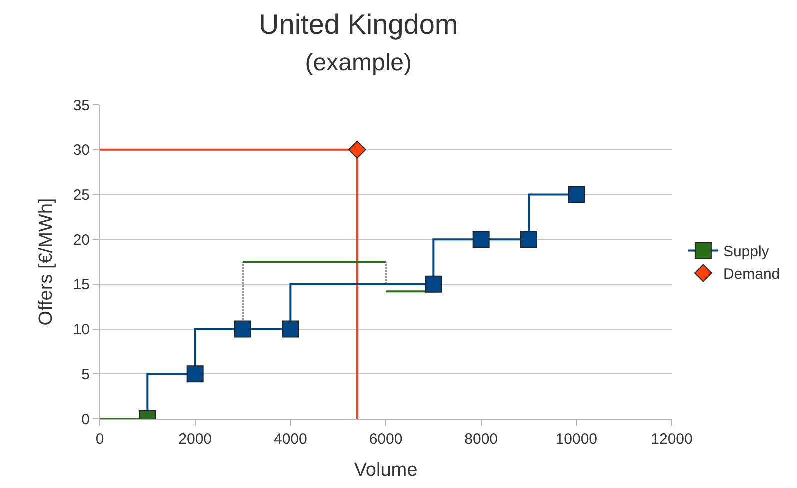  What do you see at coordinates (100, 439) in the screenshot?
I see `x-tick-label: 0` at bounding box center [100, 439].